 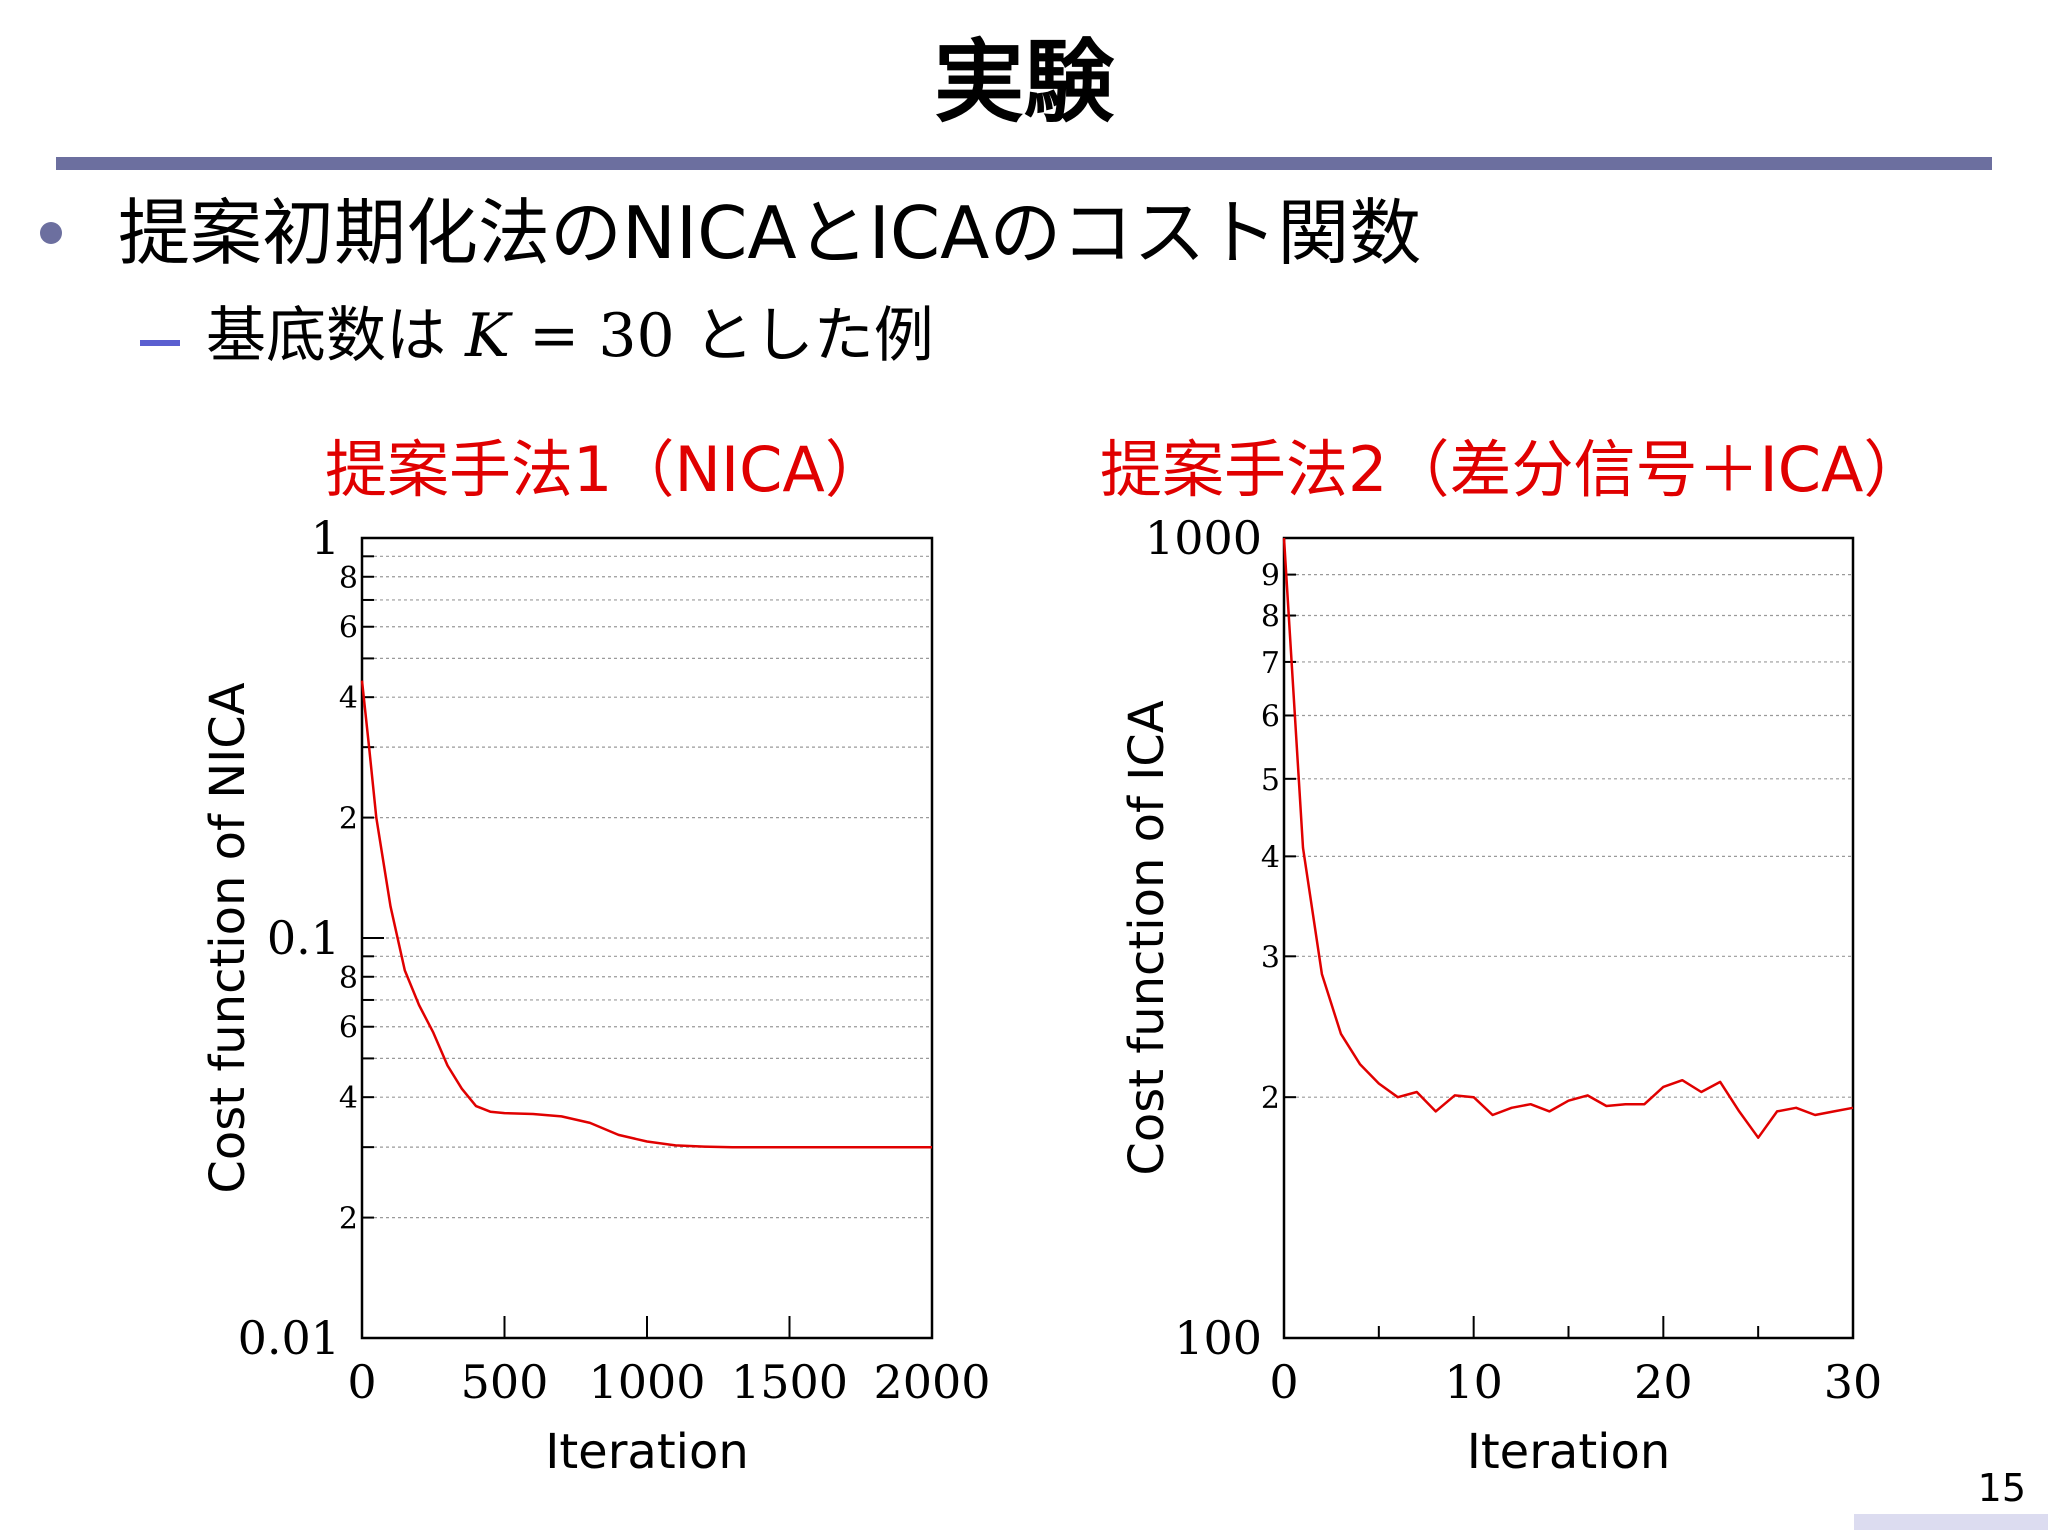 I want to click on bullet-marker, so click(x=51, y=233).